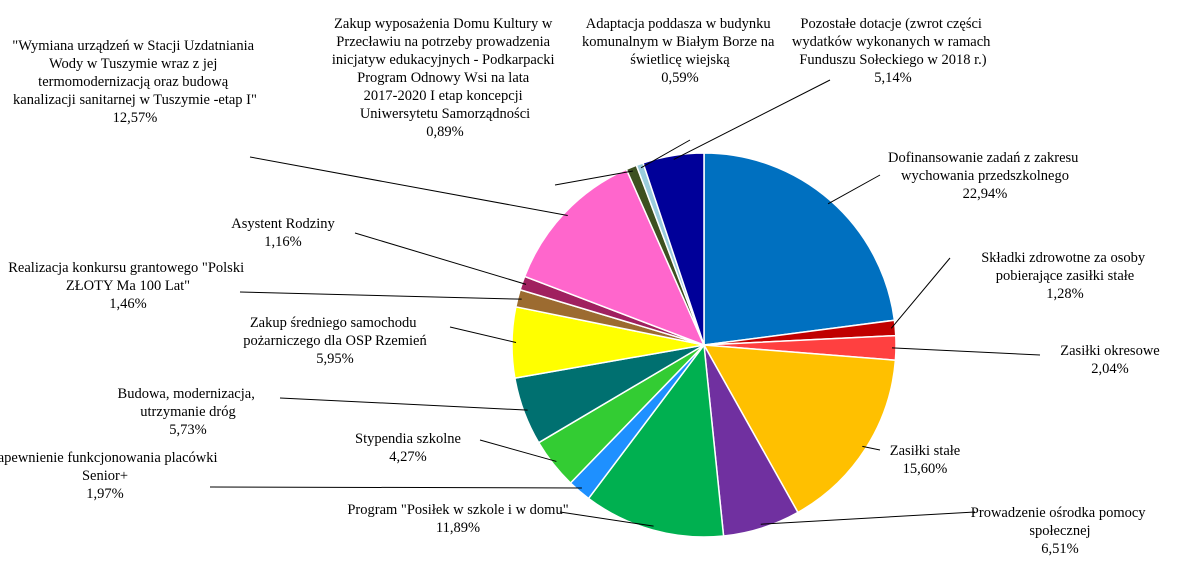 The image size is (1179, 561). What do you see at coordinates (282, 242) in the screenshot?
I see `value-label: 1,16%` at bounding box center [282, 242].